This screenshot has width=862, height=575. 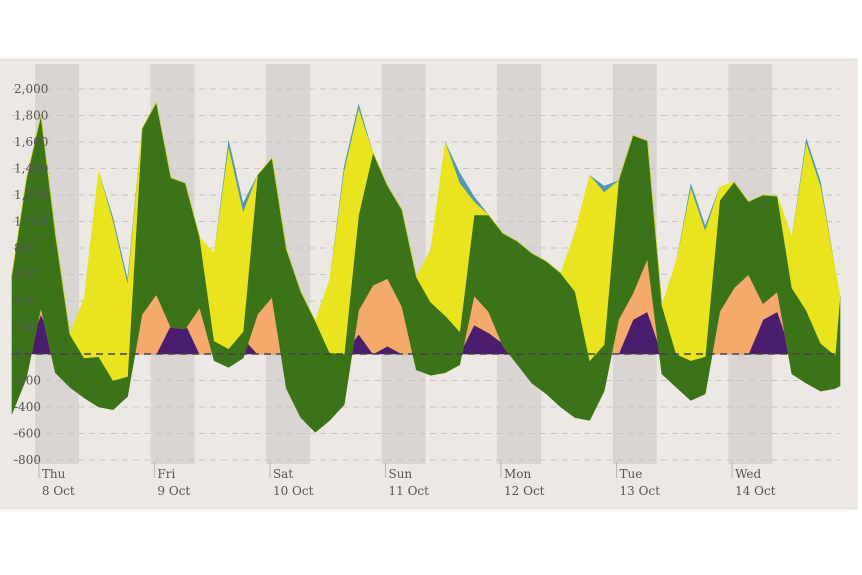 What do you see at coordinates (31, 222) in the screenshot?
I see `y-tick-label: 1,000` at bounding box center [31, 222].